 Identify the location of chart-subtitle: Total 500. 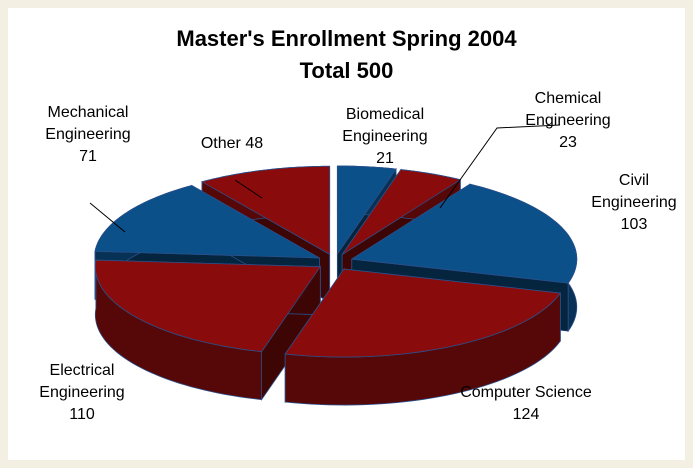
(346, 70).